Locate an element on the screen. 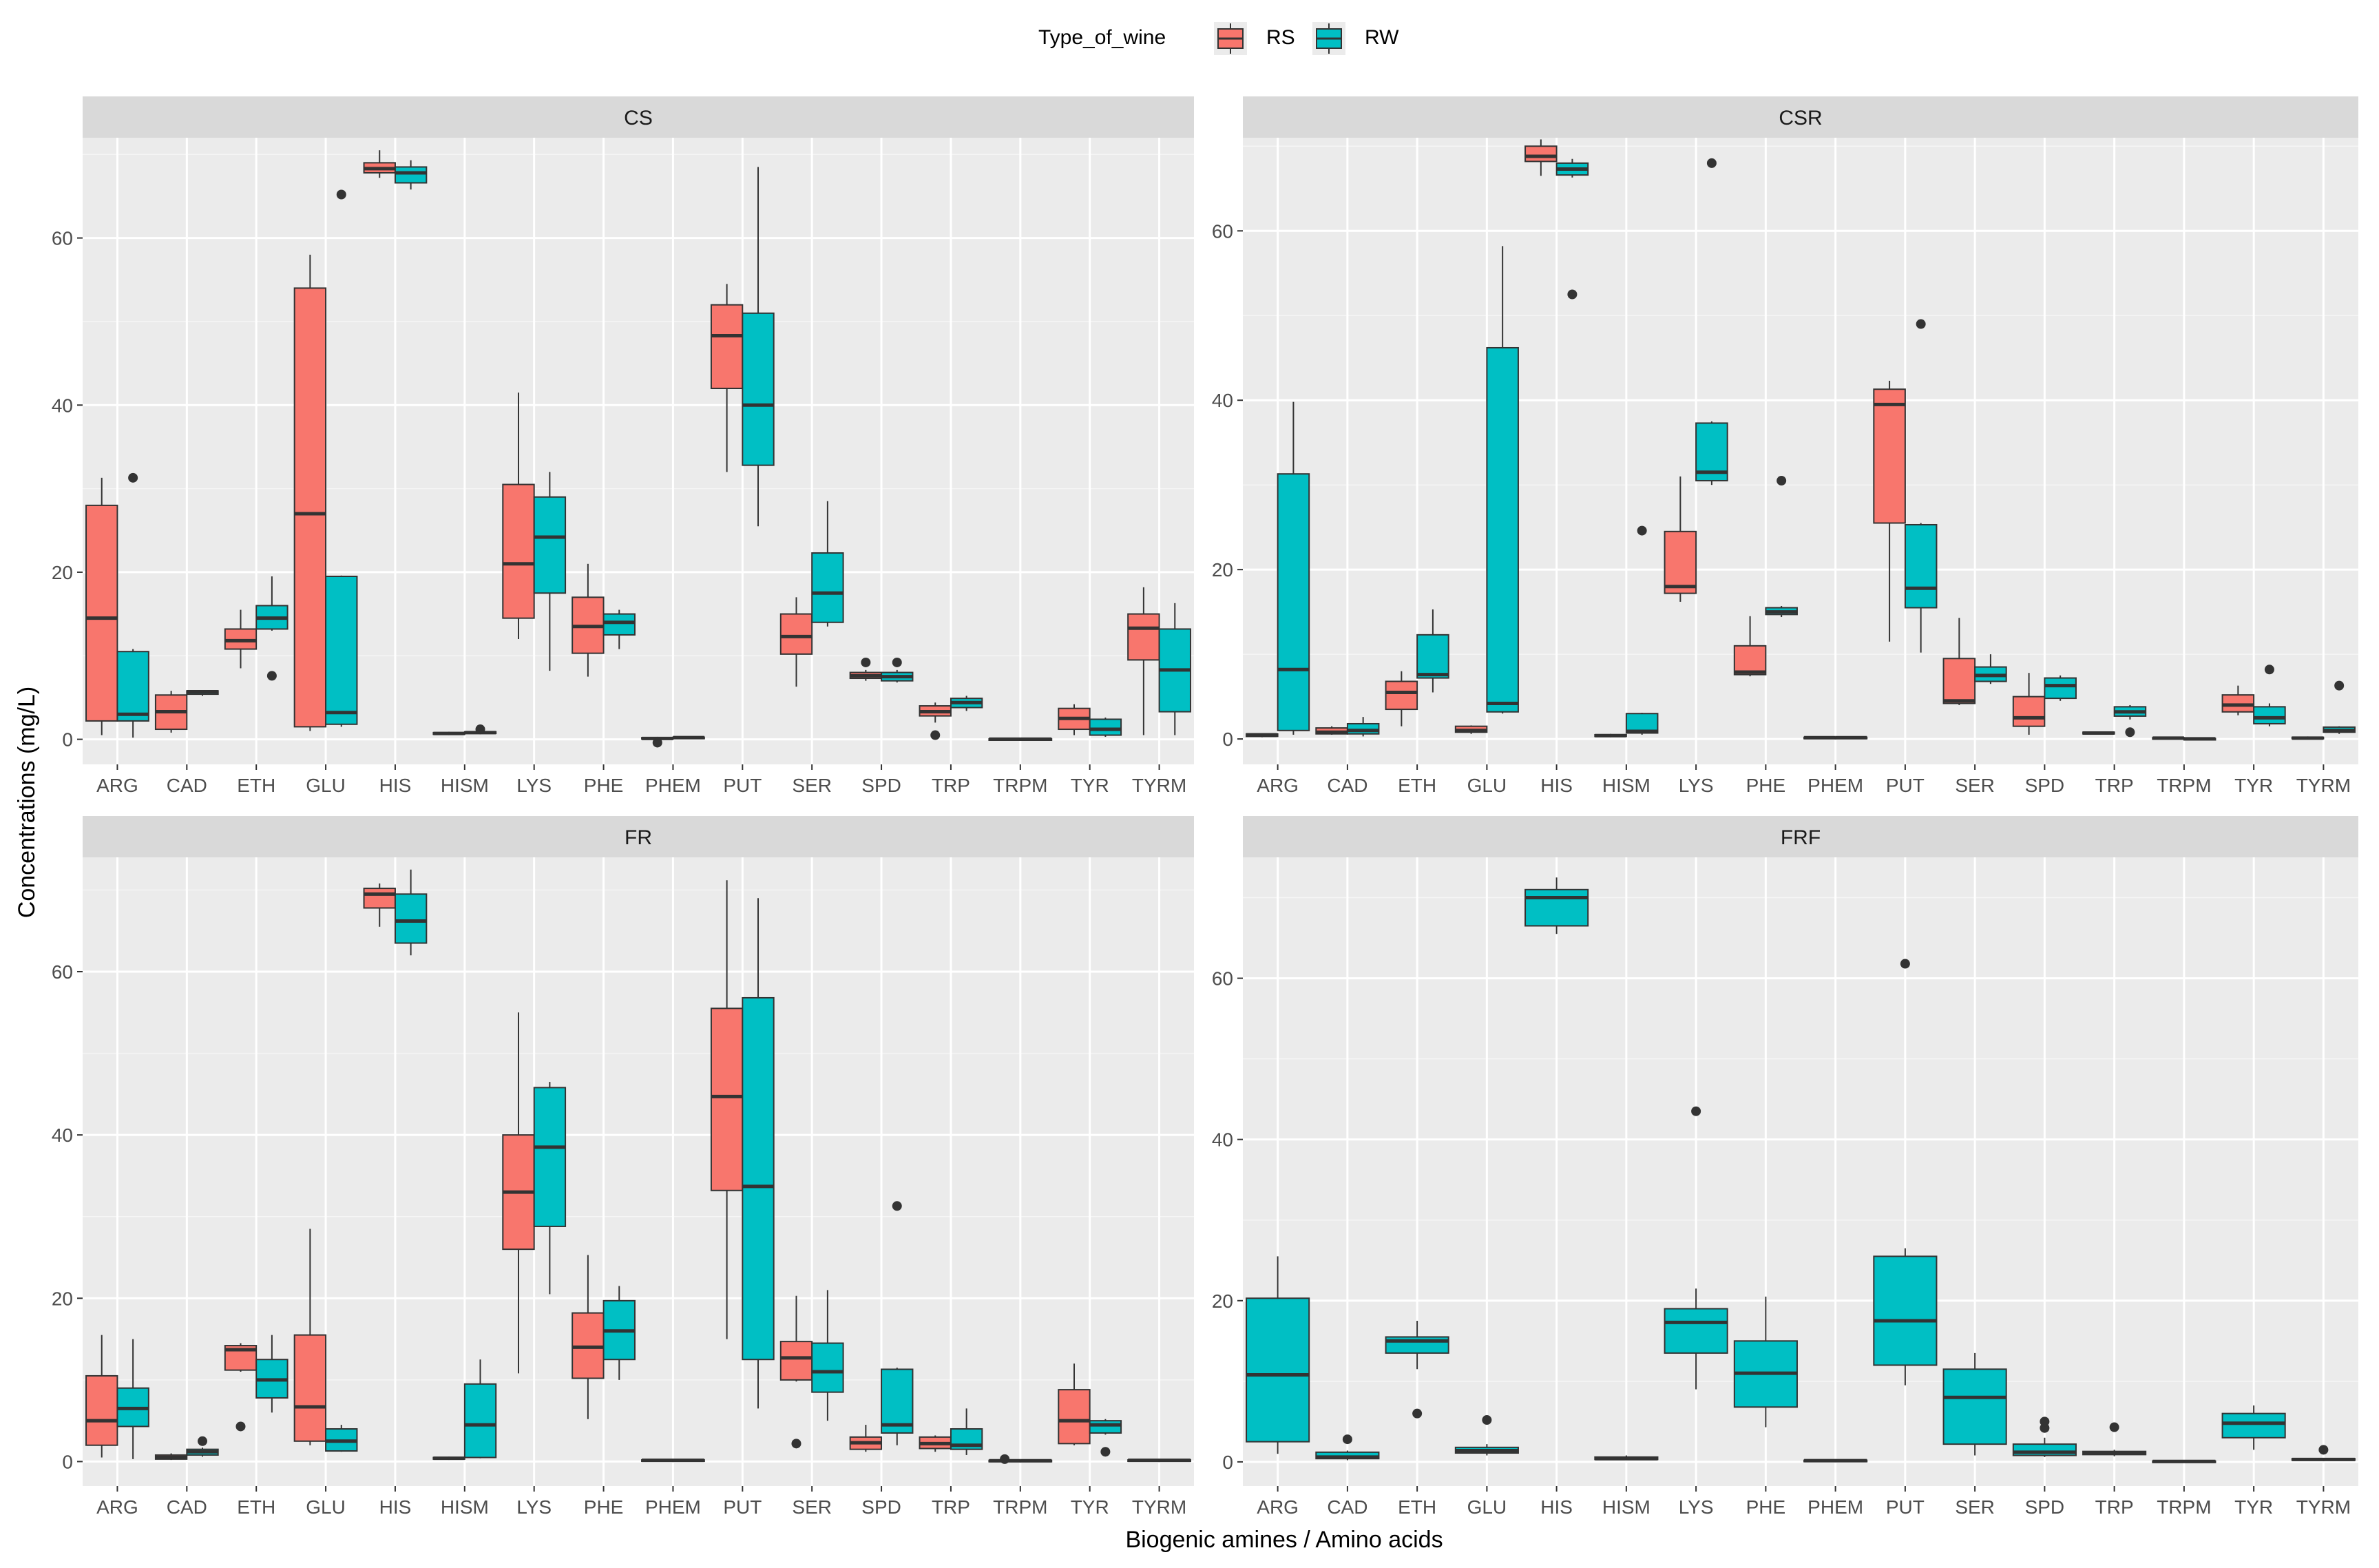 Image resolution: width=2379 pixels, height=1568 pixels. x-tick-label: PUT is located at coordinates (742, 1507).